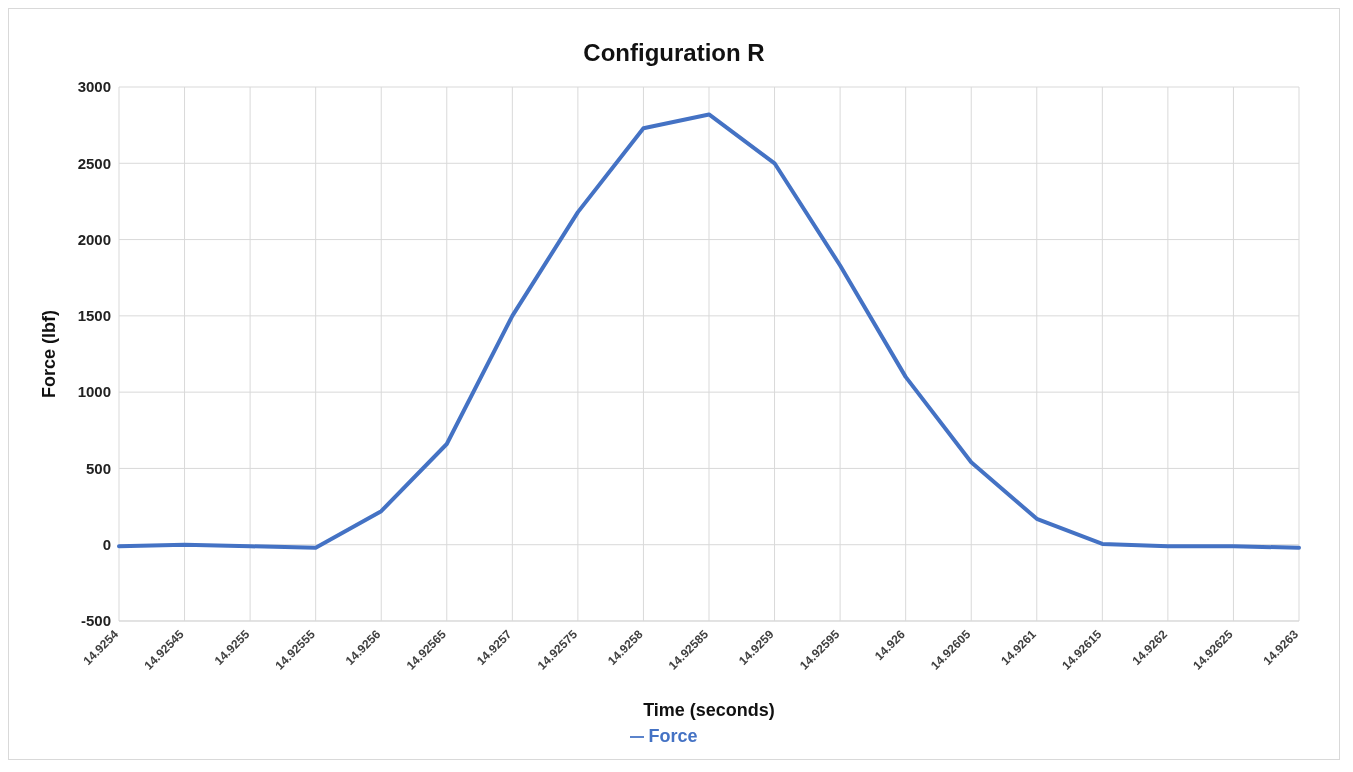 This screenshot has height=772, width=1353. I want to click on y-tick-label: 3000, so click(94, 87).